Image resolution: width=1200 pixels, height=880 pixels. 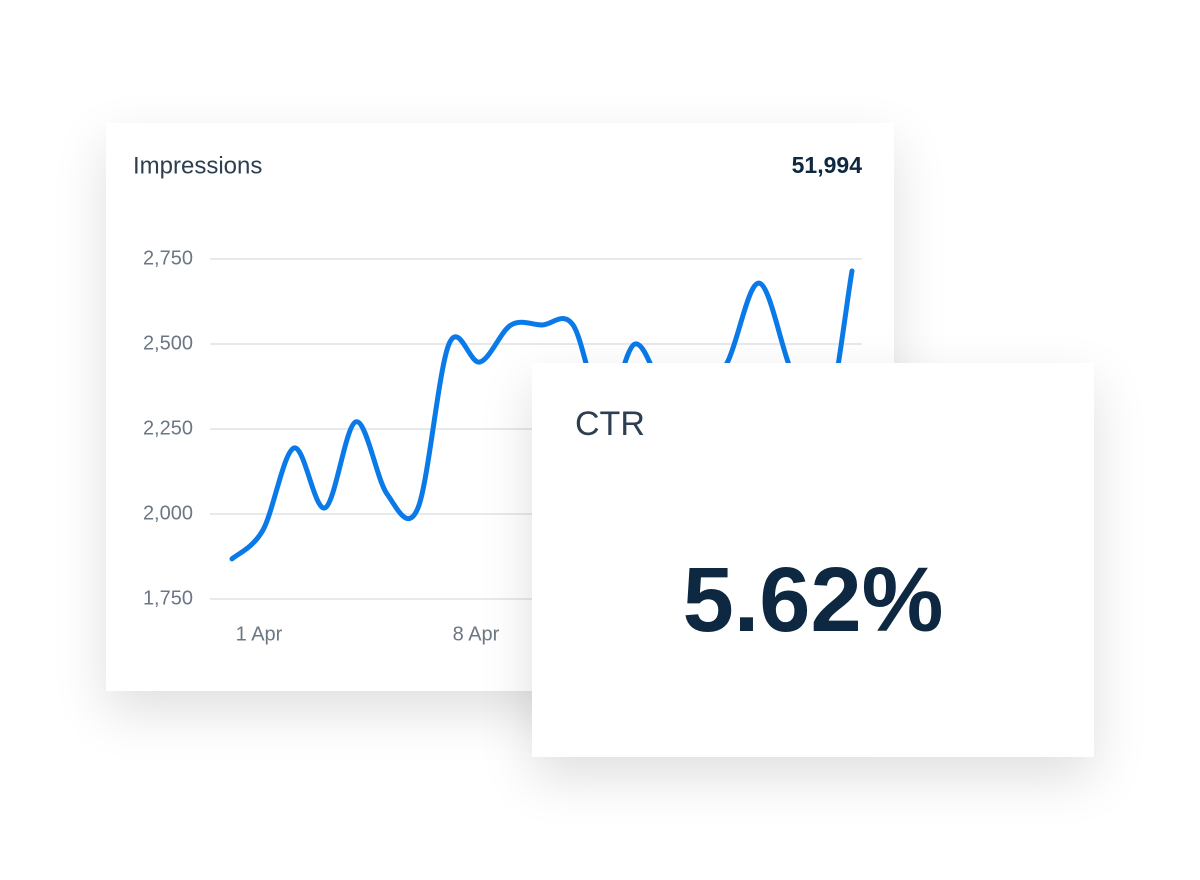 What do you see at coordinates (813, 600) in the screenshot?
I see `ctr-value: 5.62%` at bounding box center [813, 600].